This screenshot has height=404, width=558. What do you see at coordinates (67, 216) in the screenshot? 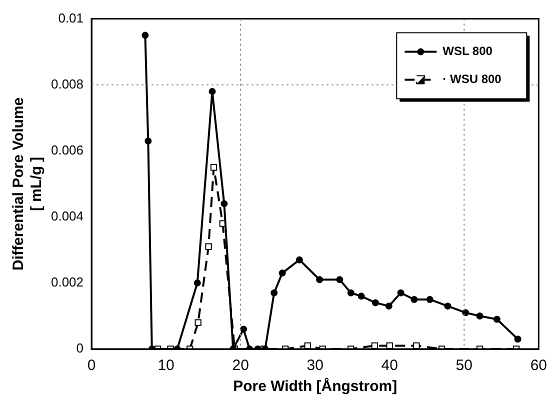
I see `y-tick-label: 0.004` at bounding box center [67, 216].